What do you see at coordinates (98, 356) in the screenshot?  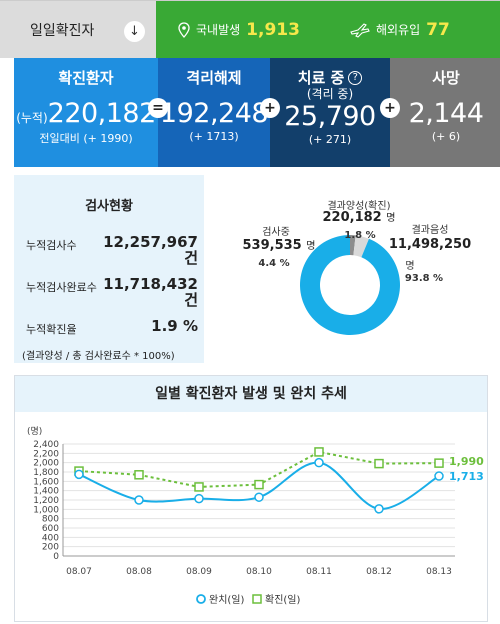 I see `rate-note: (결과양성 / 총 검사완료수 * 100%)` at bounding box center [98, 356].